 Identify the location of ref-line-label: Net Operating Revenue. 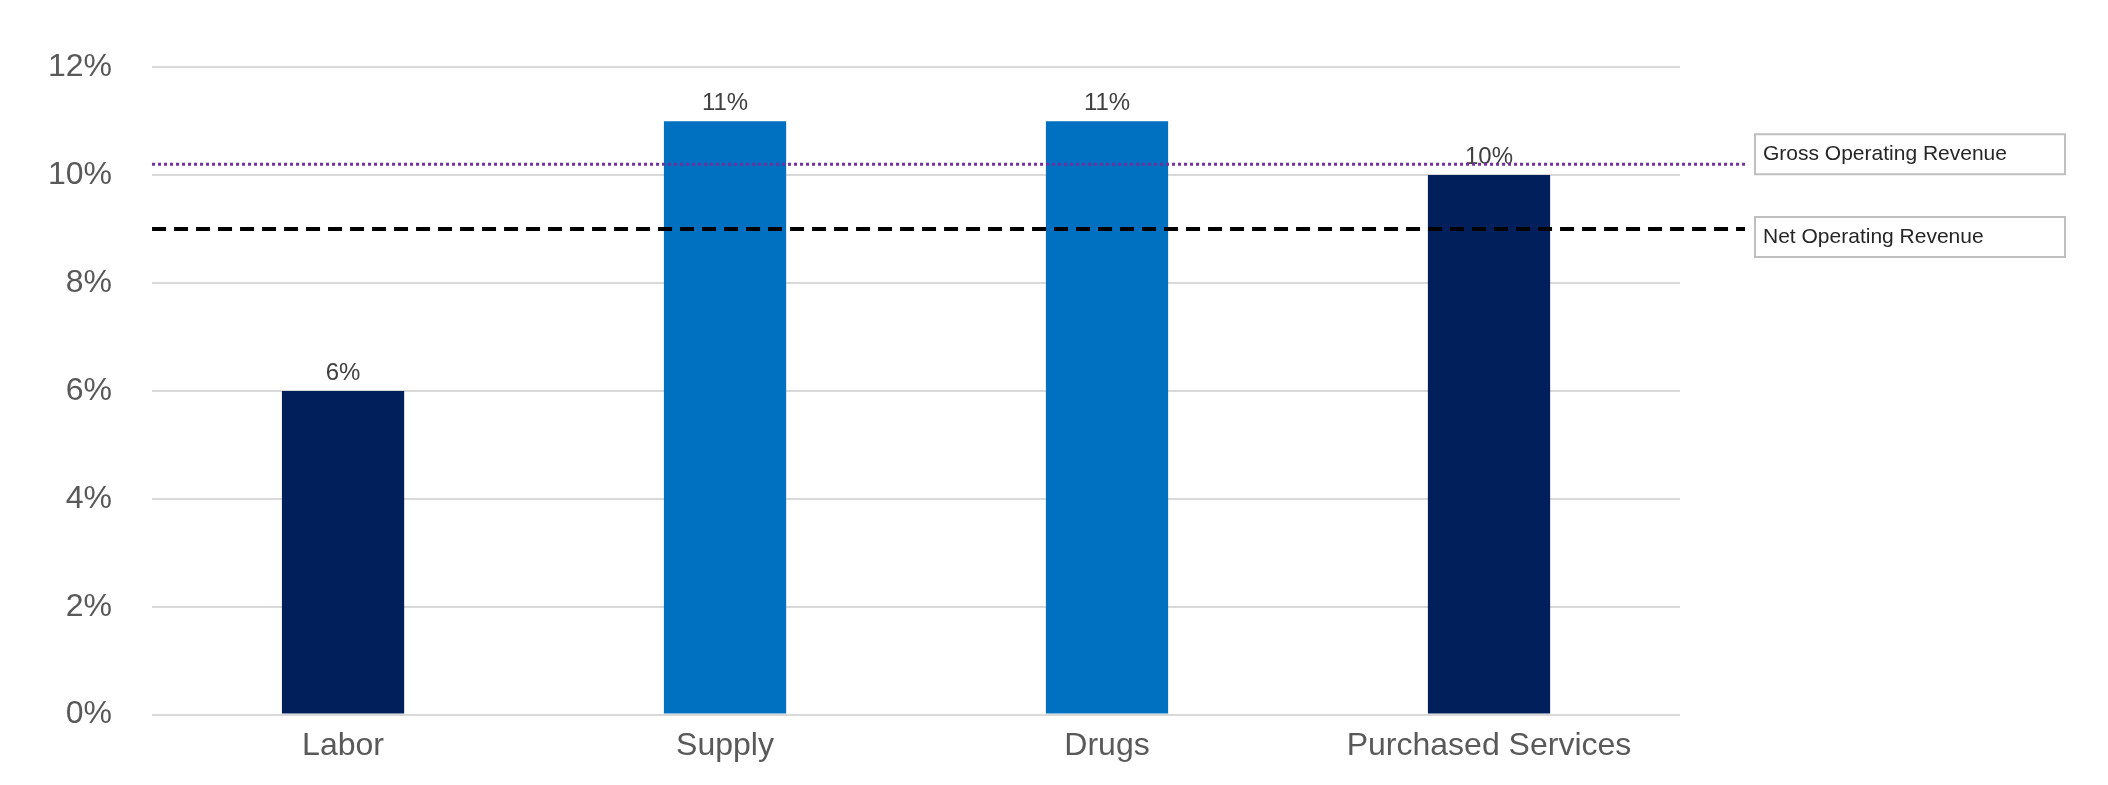
(1873, 235).